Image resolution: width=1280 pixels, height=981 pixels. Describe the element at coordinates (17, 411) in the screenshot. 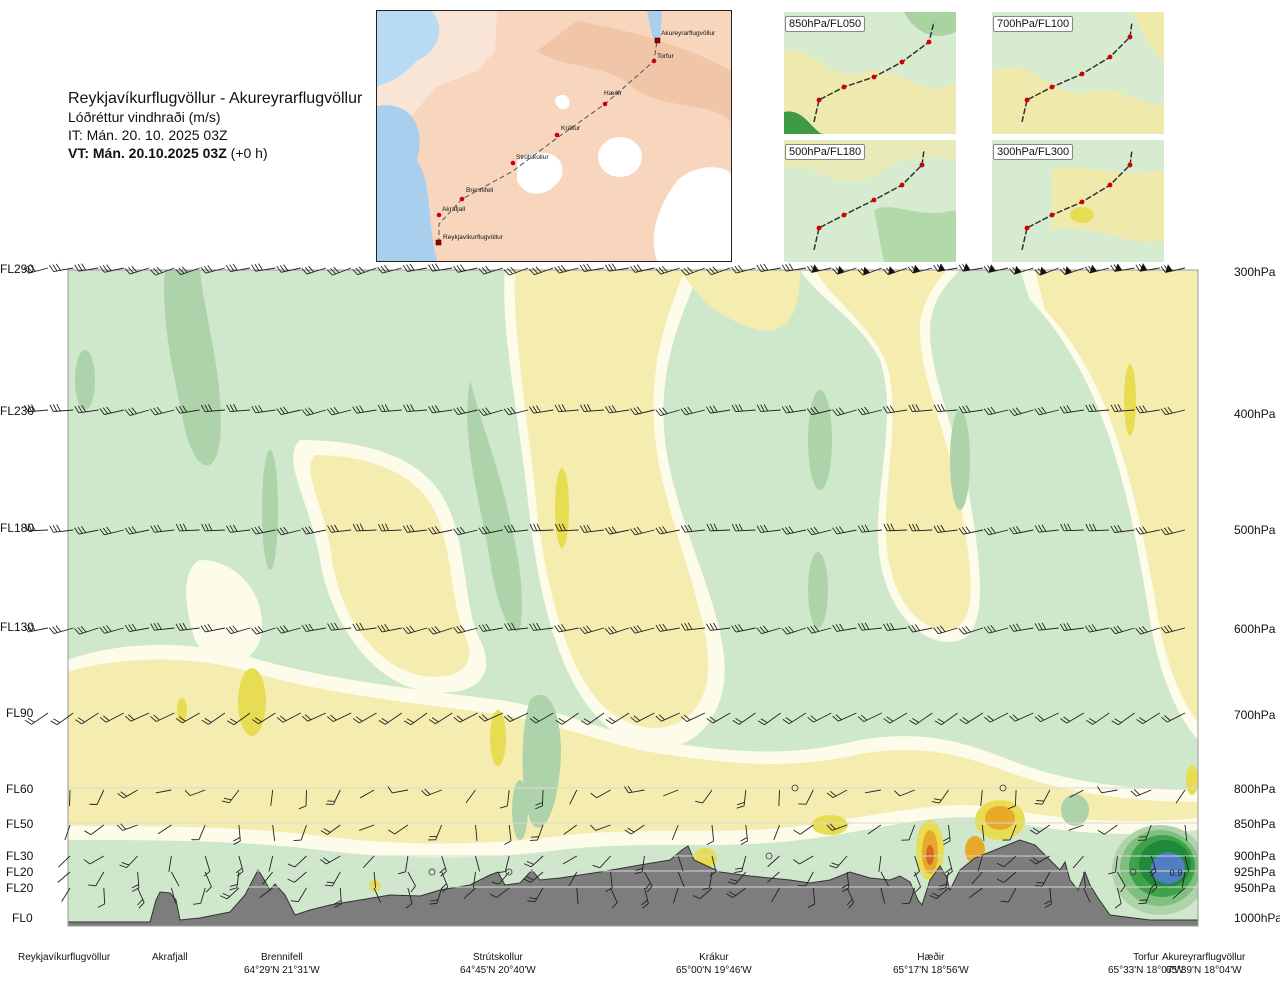

I see `left-label-fl230: FL230` at that location.